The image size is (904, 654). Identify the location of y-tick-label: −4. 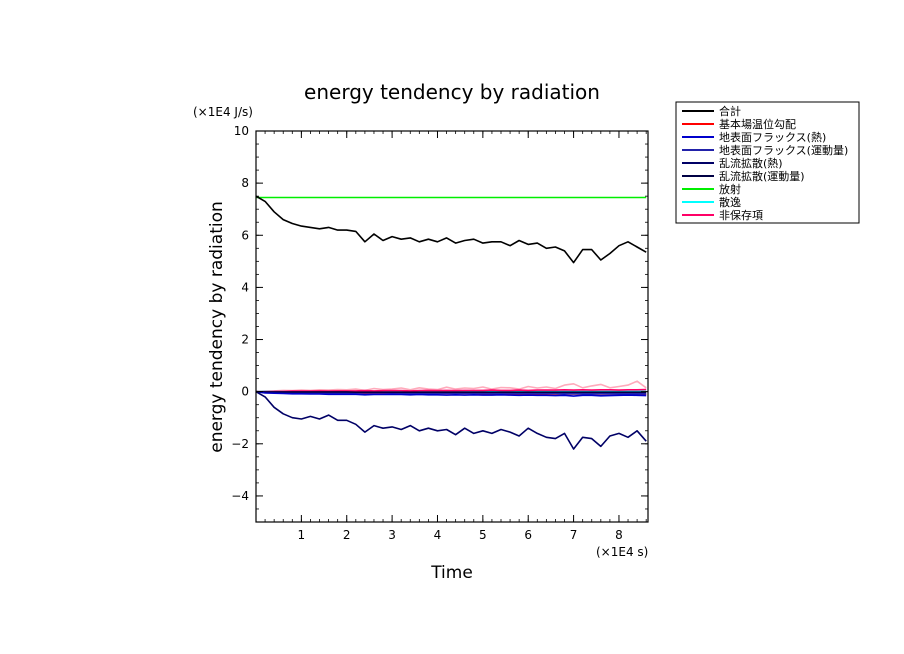
(240, 496).